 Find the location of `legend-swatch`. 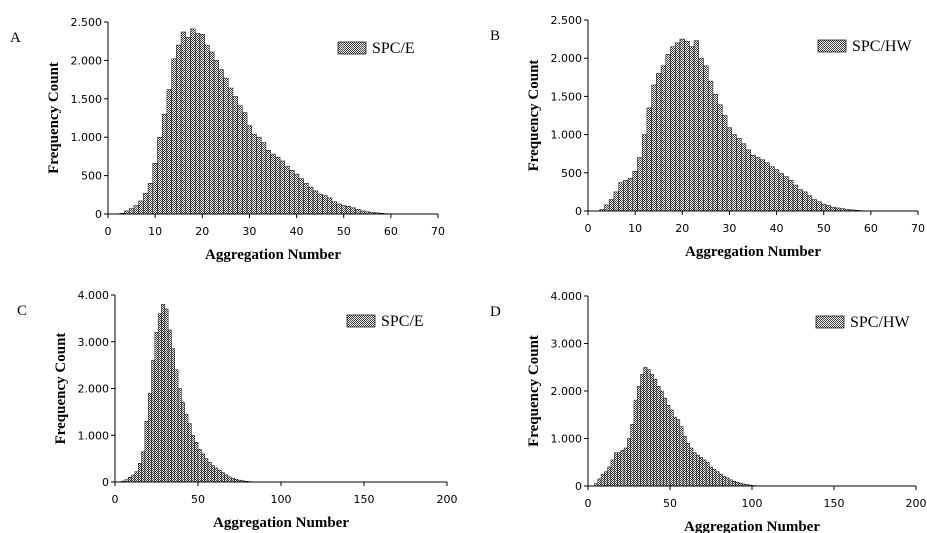

legend-swatch is located at coordinates (832, 46).